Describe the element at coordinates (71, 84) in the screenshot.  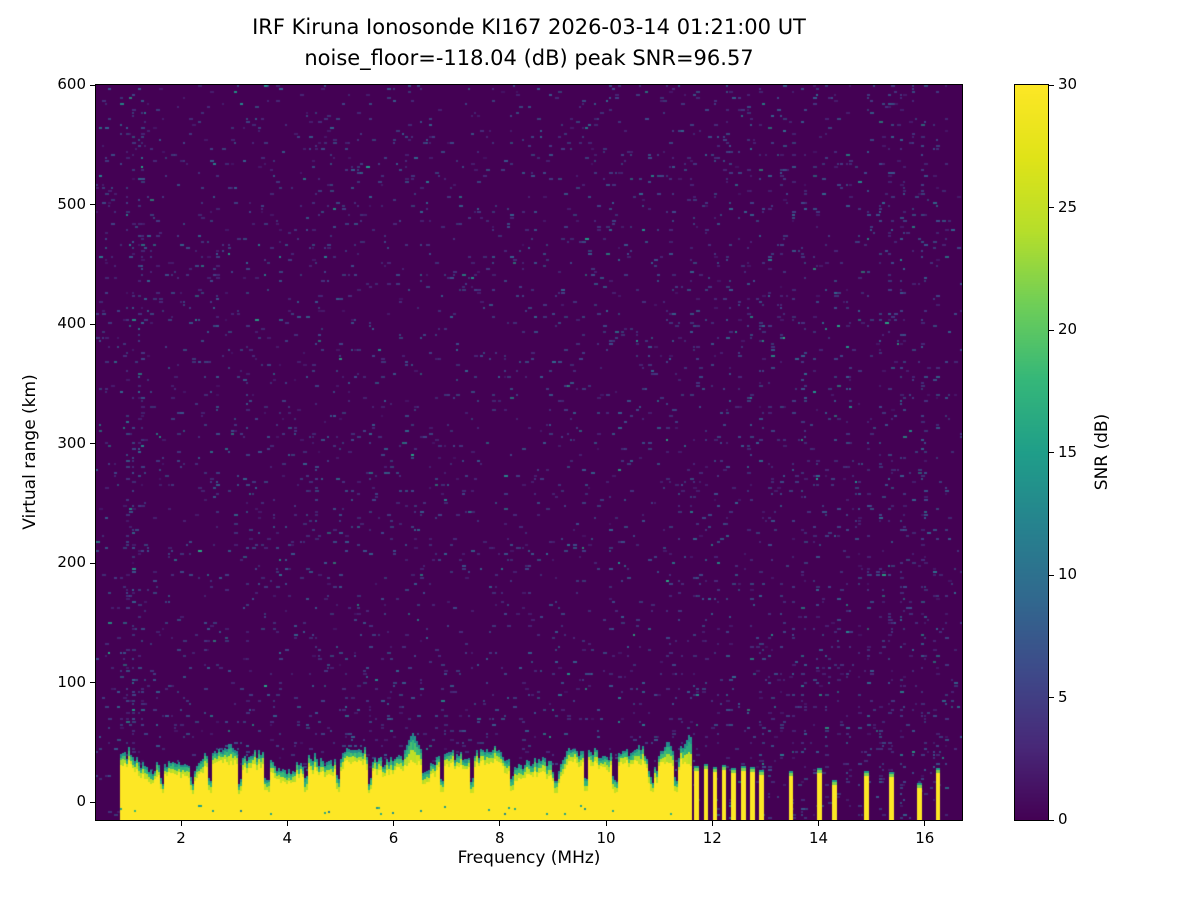
I see `y-tick-label: 600` at that location.